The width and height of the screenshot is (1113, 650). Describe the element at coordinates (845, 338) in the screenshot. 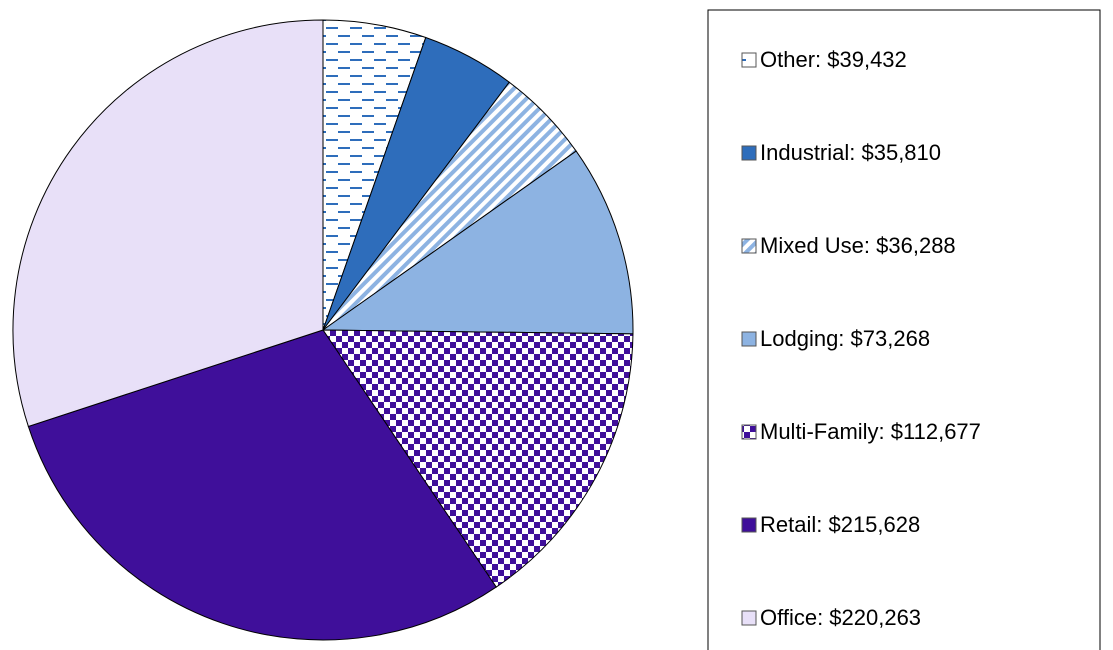

I see `legend-label: Lodging: $73,268` at that location.